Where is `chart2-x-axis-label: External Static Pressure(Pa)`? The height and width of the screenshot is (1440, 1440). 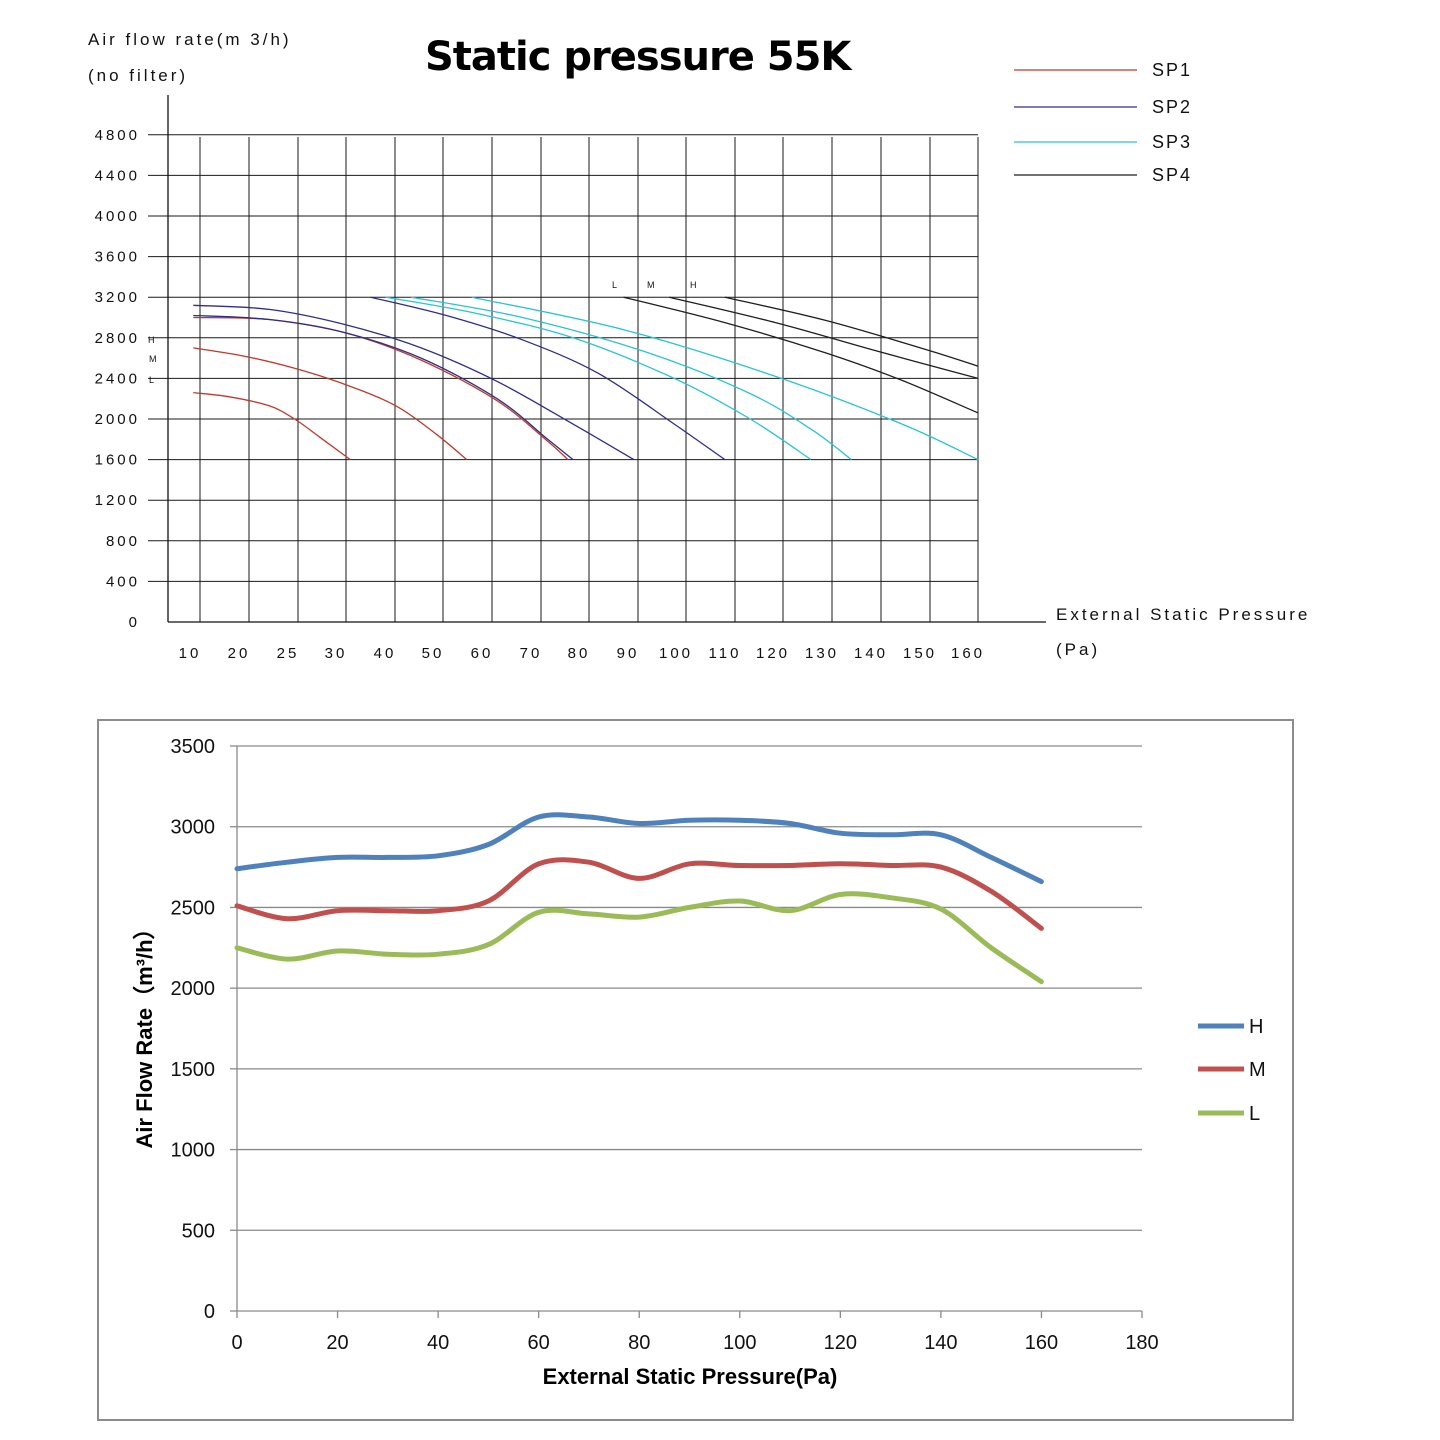 chart2-x-axis-label: External Static Pressure(Pa) is located at coordinates (690, 1376).